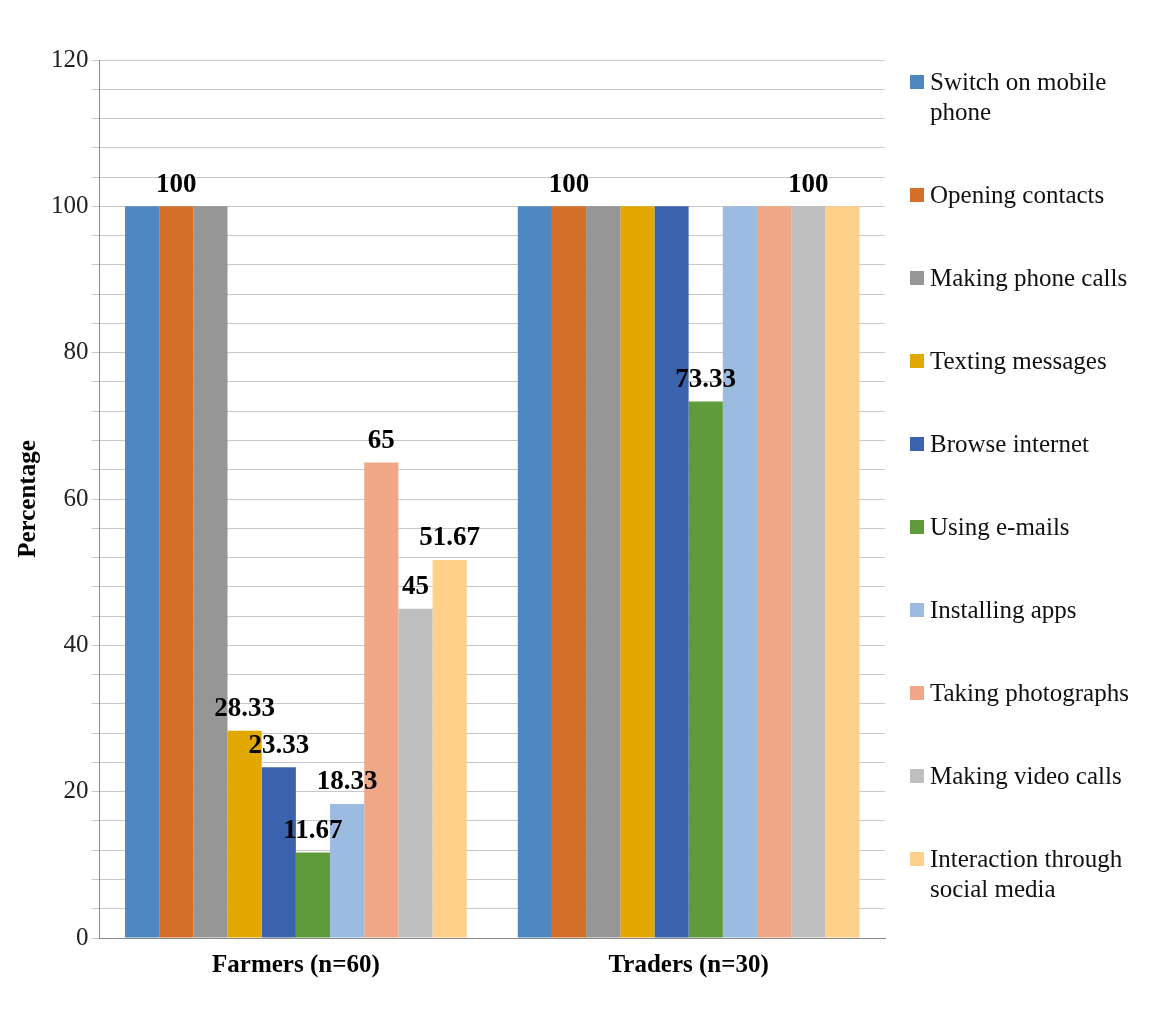 The image size is (1159, 1014). What do you see at coordinates (450, 536) in the screenshot?
I see `data-label: 51.67` at bounding box center [450, 536].